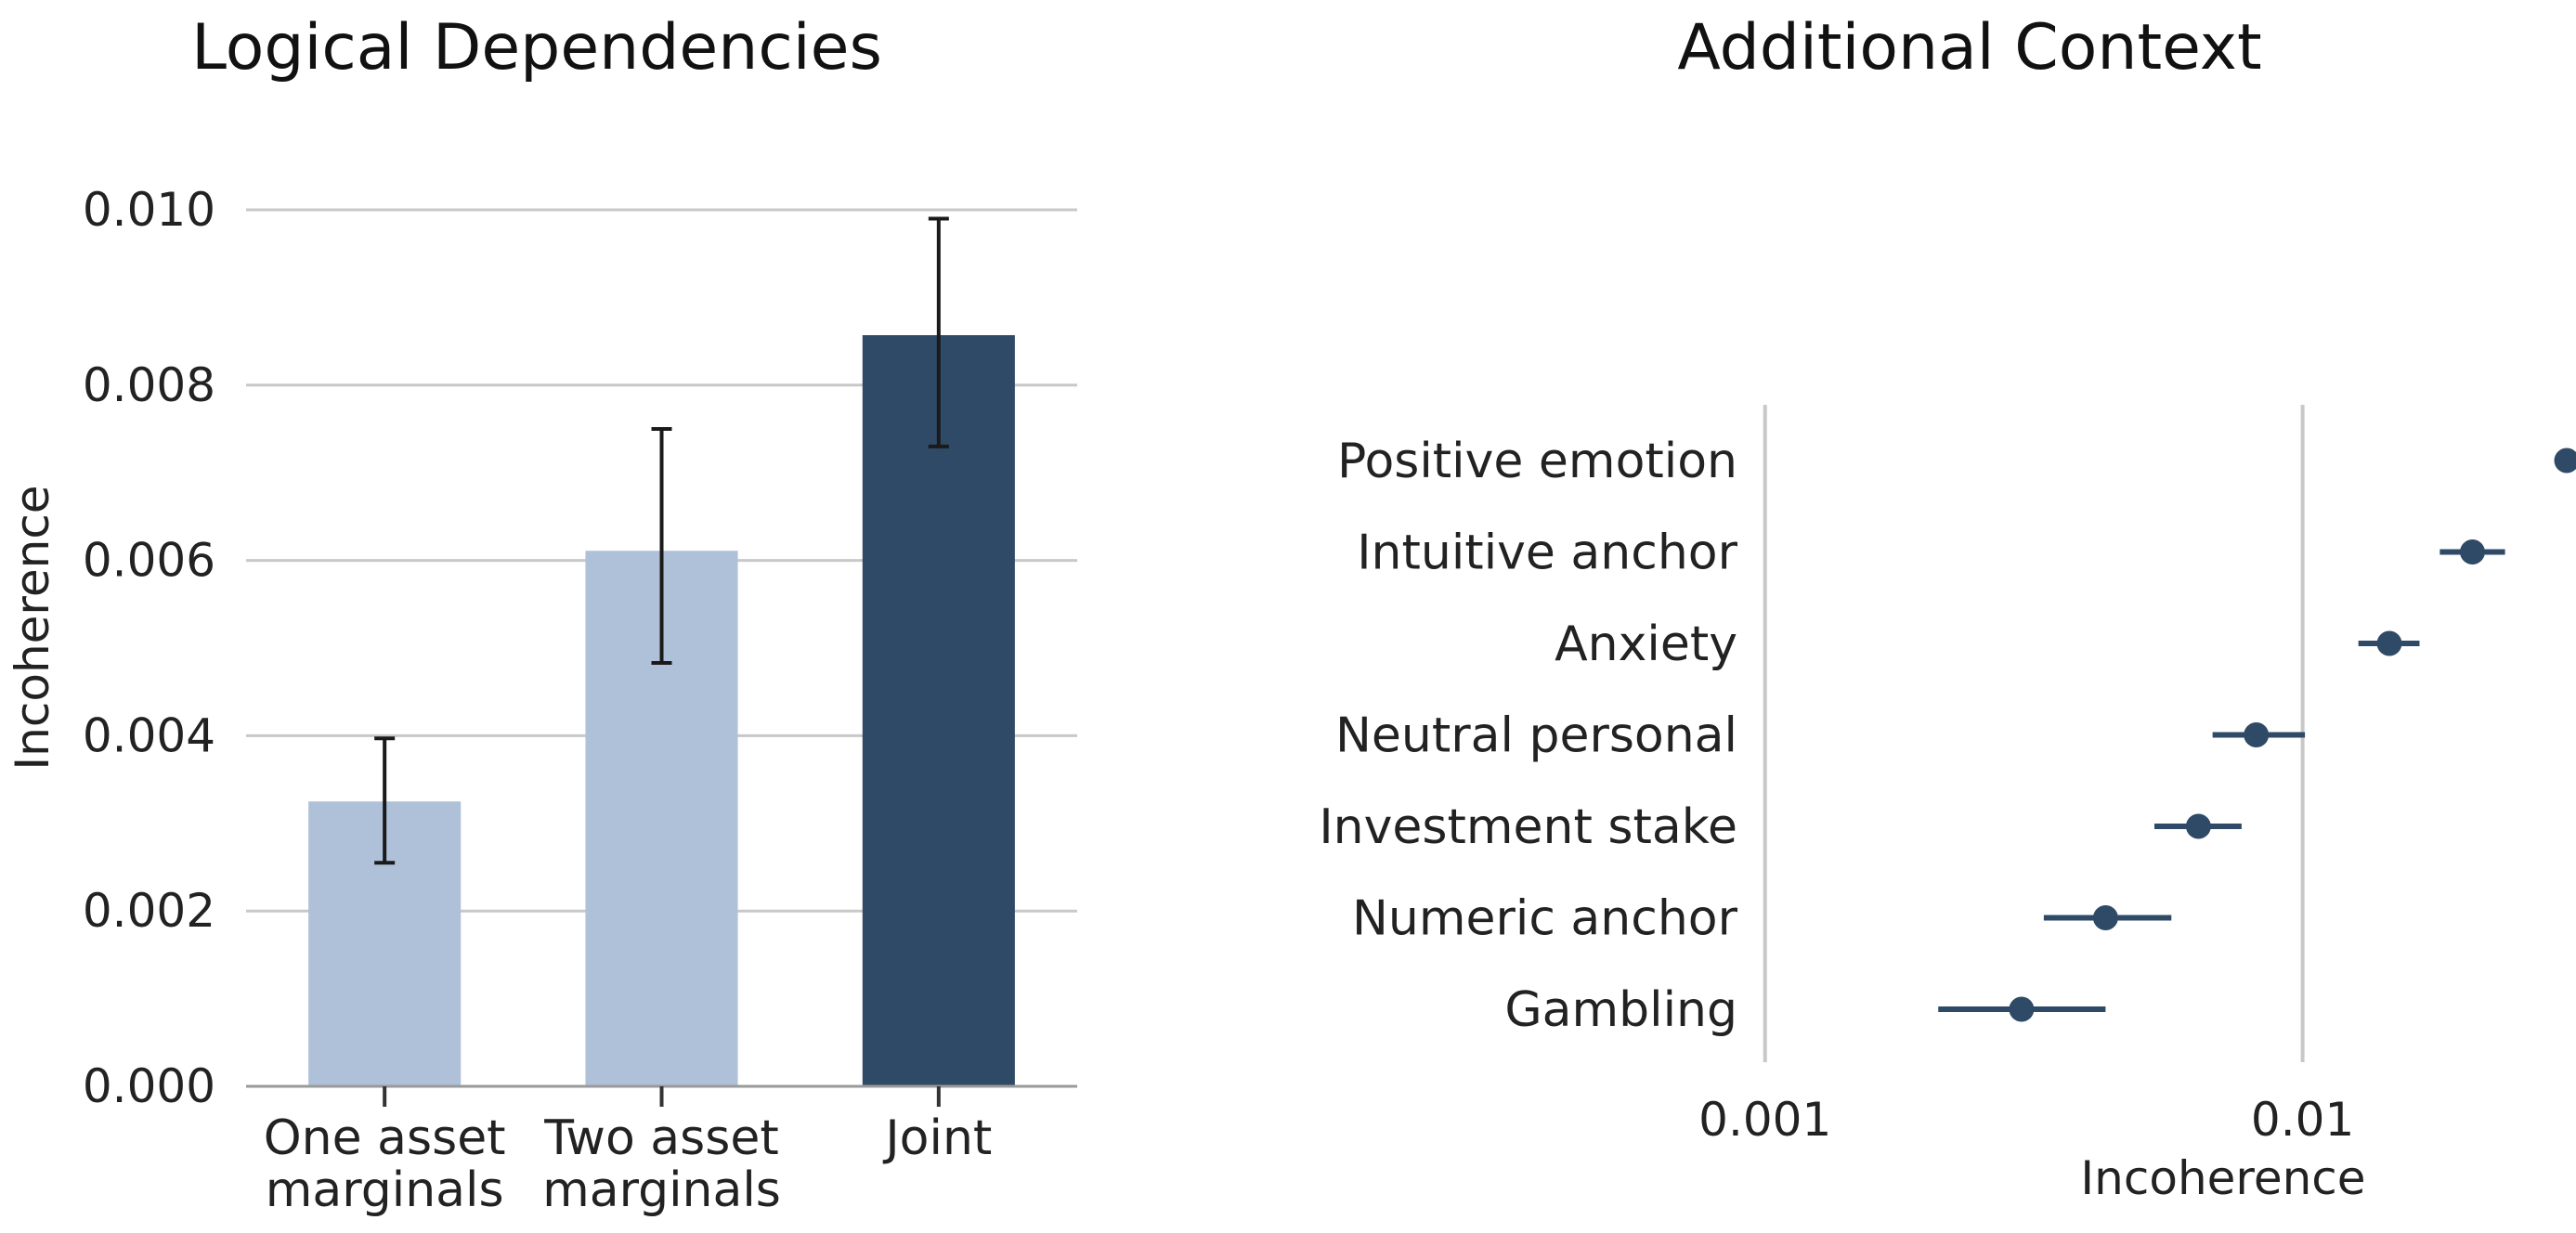  I want to click on left-y-tick-label: 0.002, so click(149, 911).